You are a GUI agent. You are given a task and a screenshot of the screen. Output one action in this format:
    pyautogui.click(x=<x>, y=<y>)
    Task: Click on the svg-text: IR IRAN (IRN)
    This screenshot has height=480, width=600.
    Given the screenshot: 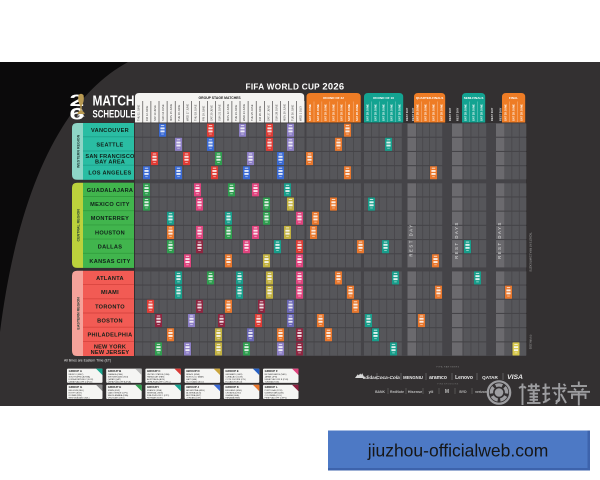 What is the action you would take?
    pyautogui.click(x=75, y=395)
    